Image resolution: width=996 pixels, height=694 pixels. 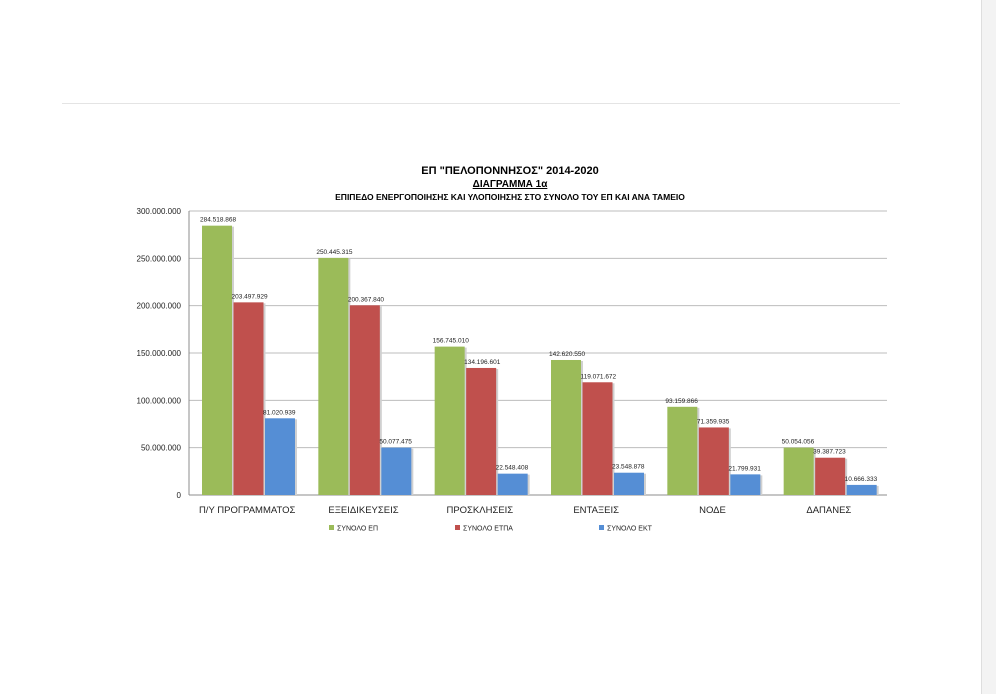 What do you see at coordinates (829, 452) in the screenshot?
I see `data-label: 39.387.723` at bounding box center [829, 452].